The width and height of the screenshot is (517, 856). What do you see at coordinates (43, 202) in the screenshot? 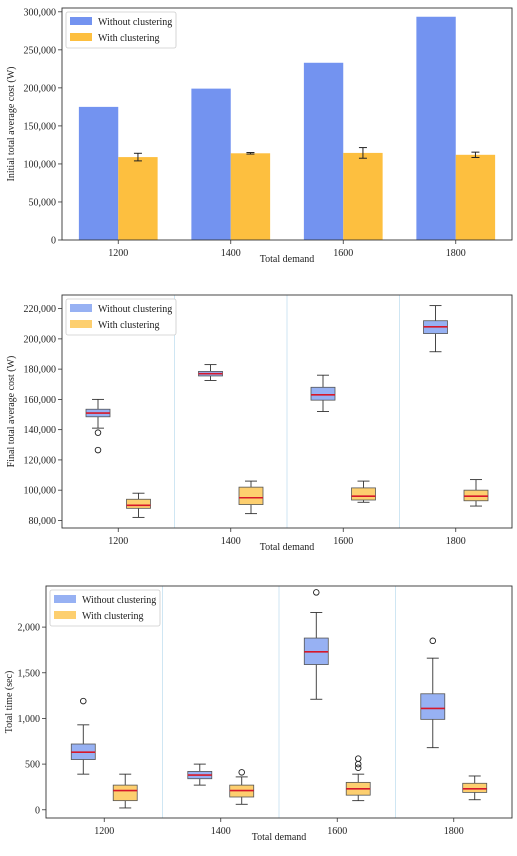
I see `y-tick-label: 50,000` at bounding box center [43, 202].